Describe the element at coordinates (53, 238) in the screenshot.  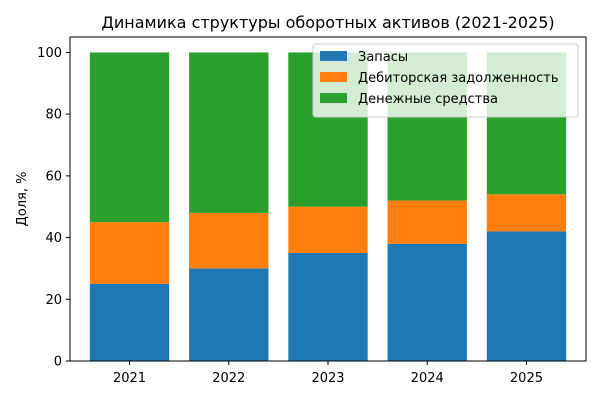
I see `y-tick-label: 40` at that location.